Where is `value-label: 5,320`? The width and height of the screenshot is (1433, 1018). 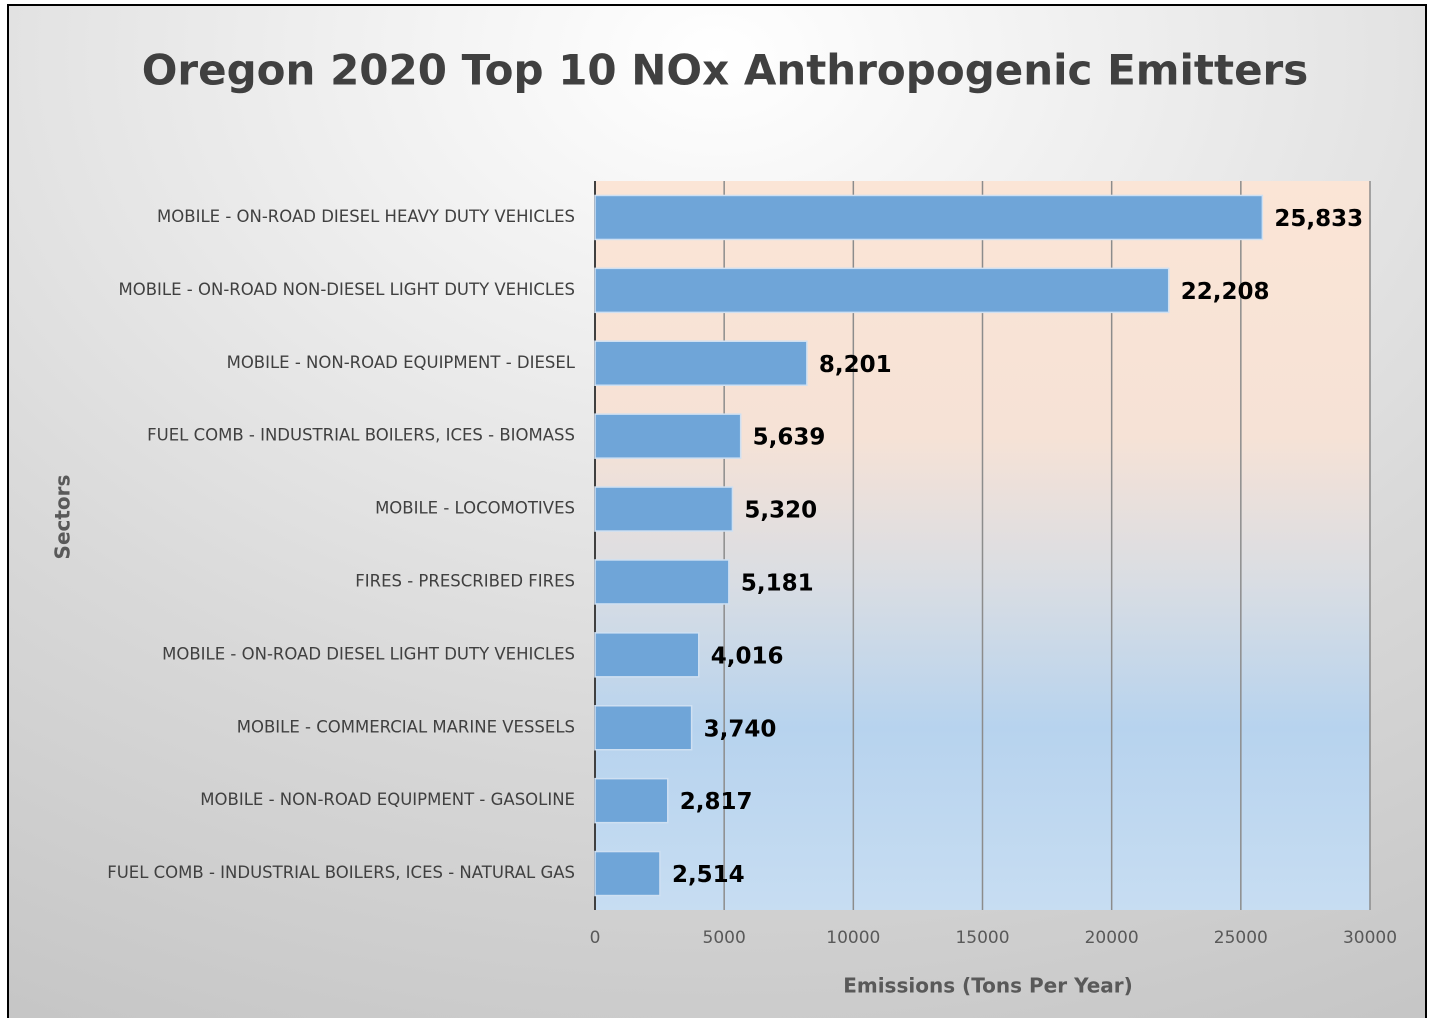 value-label: 5,320 is located at coordinates (780, 511).